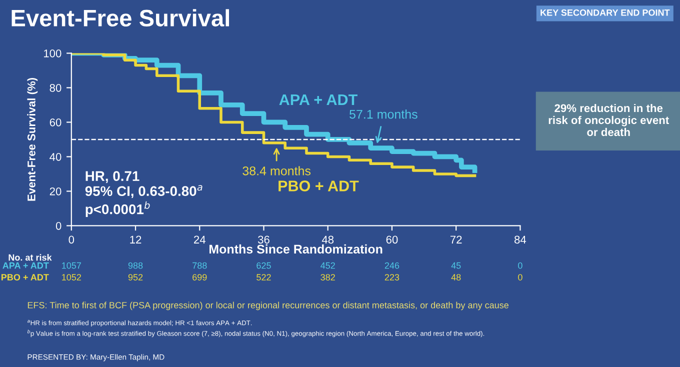 This screenshot has height=367, width=680. What do you see at coordinates (328, 240) in the screenshot?
I see `x-tick-label: 48` at bounding box center [328, 240].